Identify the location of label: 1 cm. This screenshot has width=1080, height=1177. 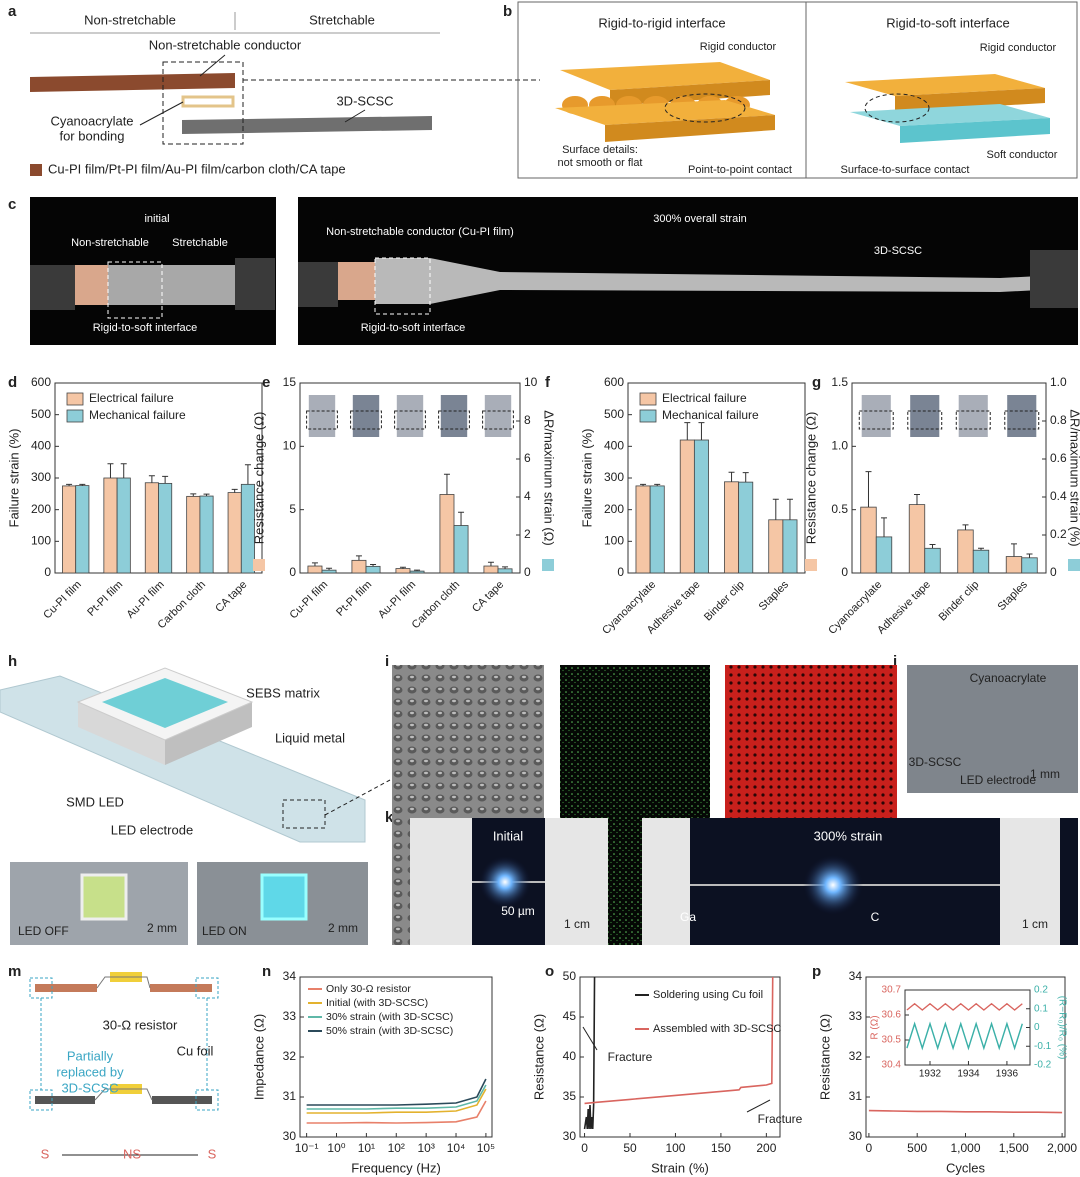
(577, 924).